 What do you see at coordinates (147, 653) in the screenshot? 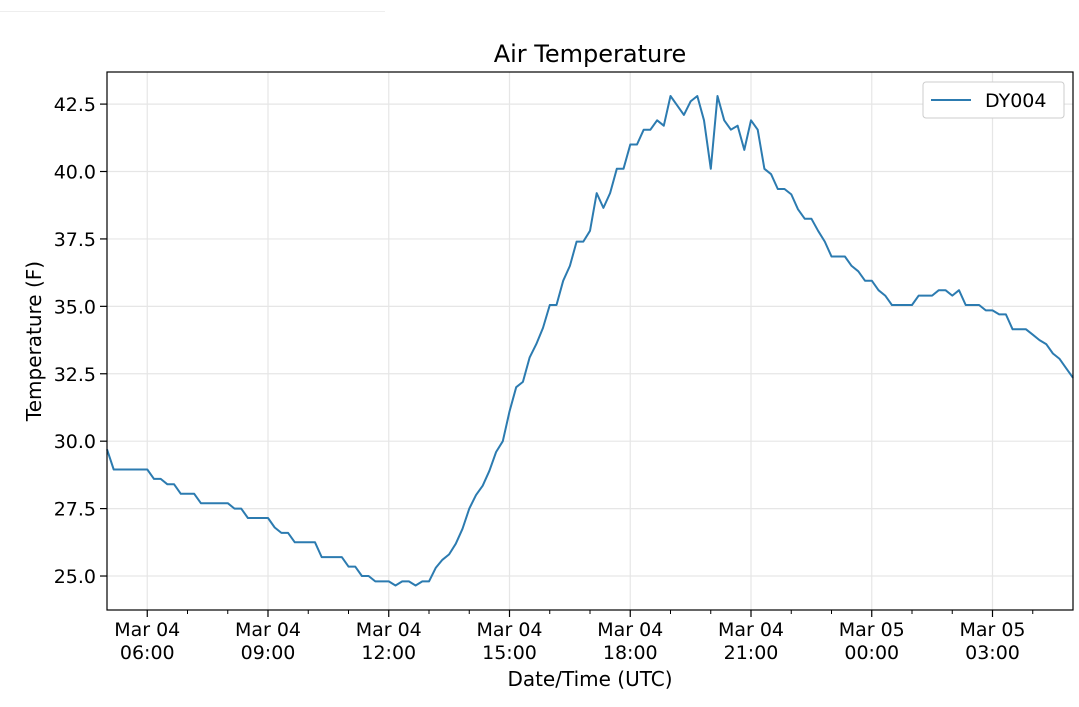
I see `x-tick-label-time: 06:00` at bounding box center [147, 653].